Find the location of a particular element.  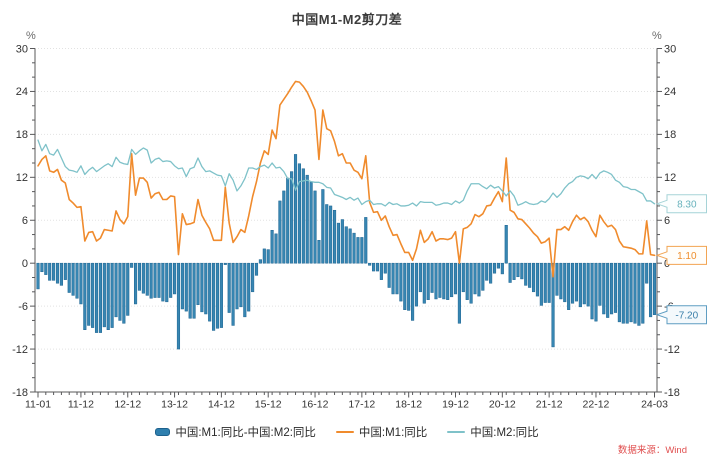

svg-text: 17-12 is located at coordinates (361, 405).